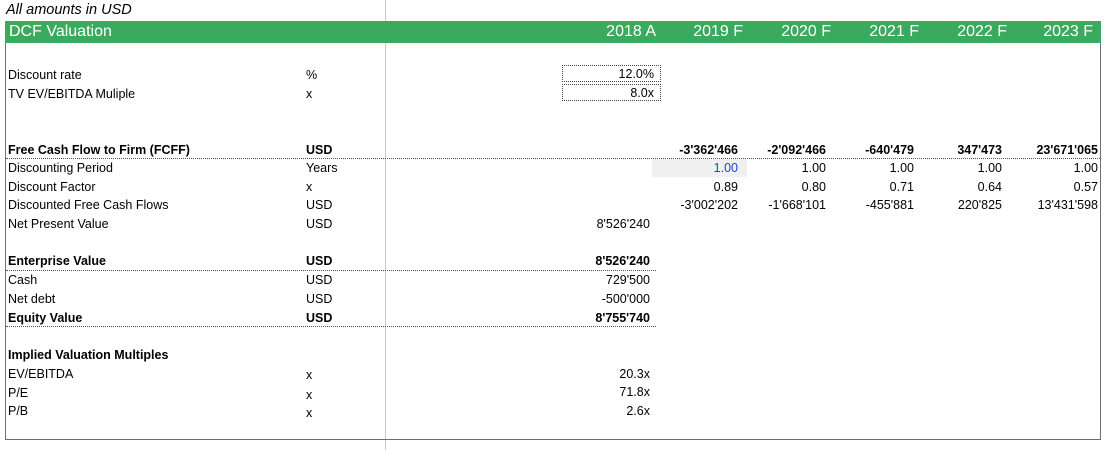 Image resolution: width=1107 pixels, height=450 pixels. What do you see at coordinates (611, 73) in the screenshot?
I see `discount-rate-input: 12.0%` at bounding box center [611, 73].